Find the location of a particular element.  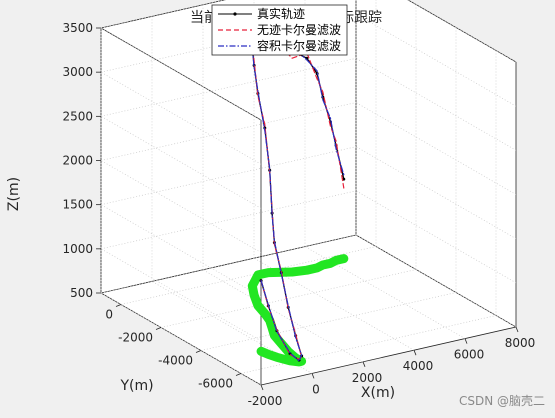

chart-title-left: 当前 is located at coordinates (204, 17).